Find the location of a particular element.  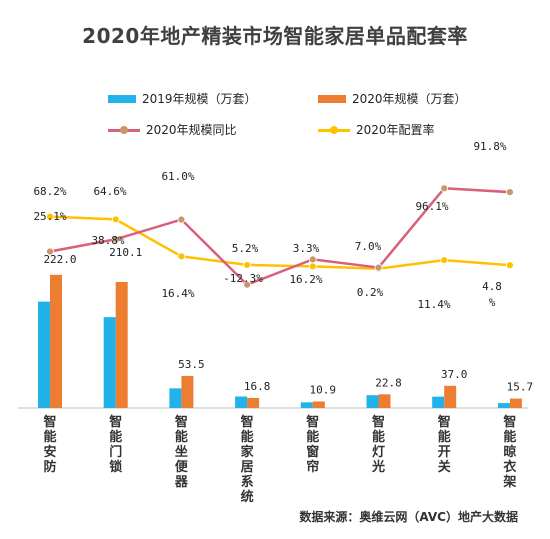

yoy-label-0: 25.1% is located at coordinates (49, 216).